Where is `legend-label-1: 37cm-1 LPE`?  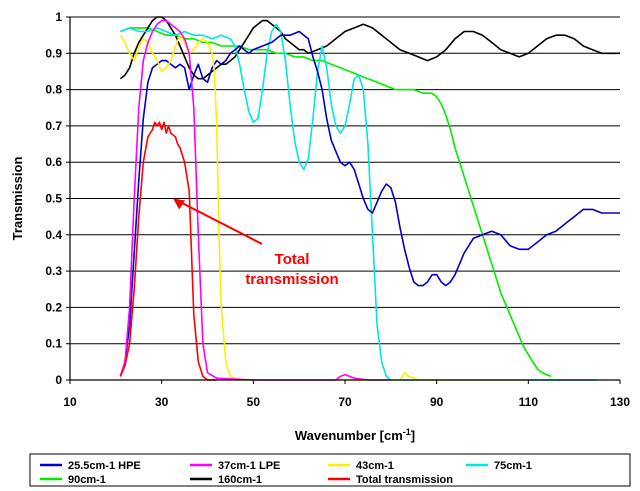 legend-label-1: 37cm-1 LPE is located at coordinates (249, 466).